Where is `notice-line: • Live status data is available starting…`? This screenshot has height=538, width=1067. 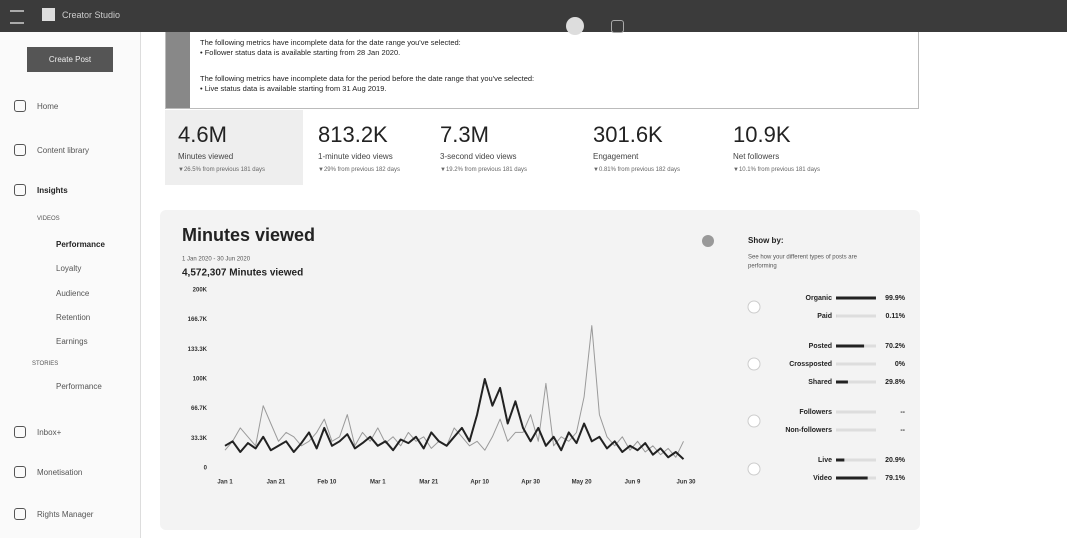 notice-line: • Live status data is available starting… is located at coordinates (293, 88).